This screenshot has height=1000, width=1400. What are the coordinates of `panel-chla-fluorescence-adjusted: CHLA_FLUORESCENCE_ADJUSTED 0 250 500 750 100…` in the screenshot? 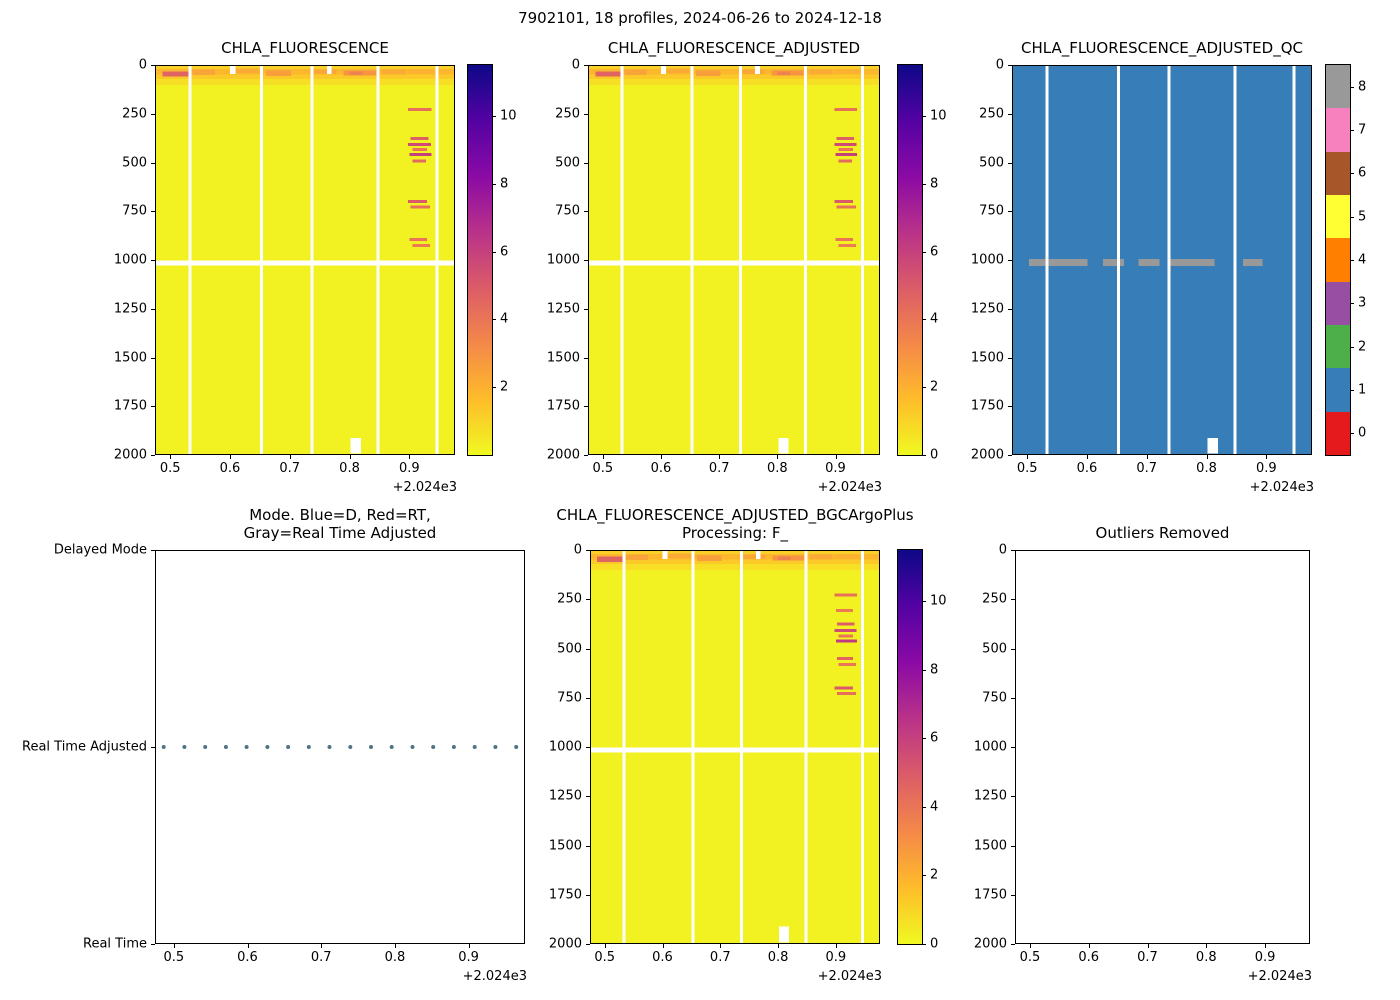 It's located at (714, 267).